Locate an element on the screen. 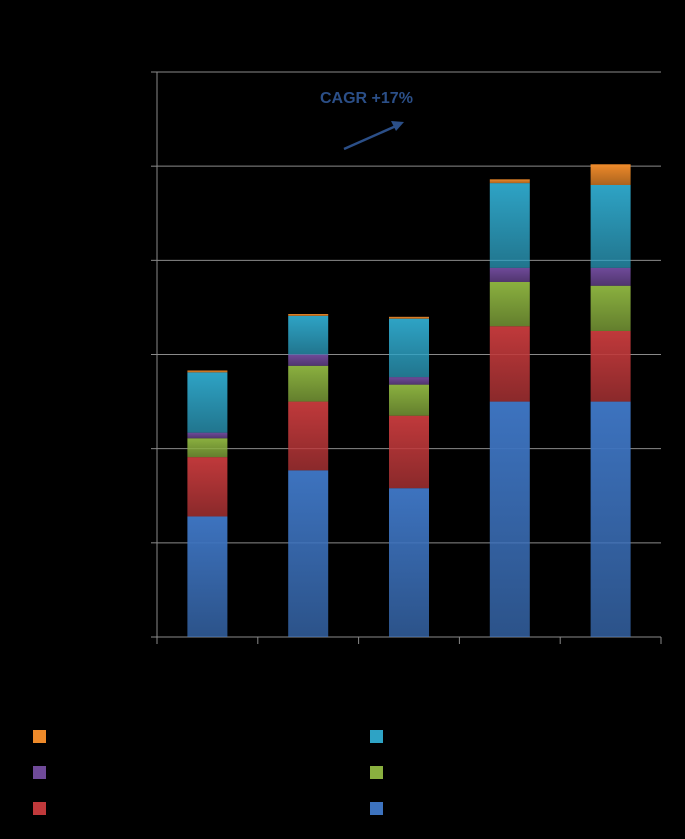 This screenshot has width=685, height=839. cagr-annotation: CAGR +17% is located at coordinates (366, 98).